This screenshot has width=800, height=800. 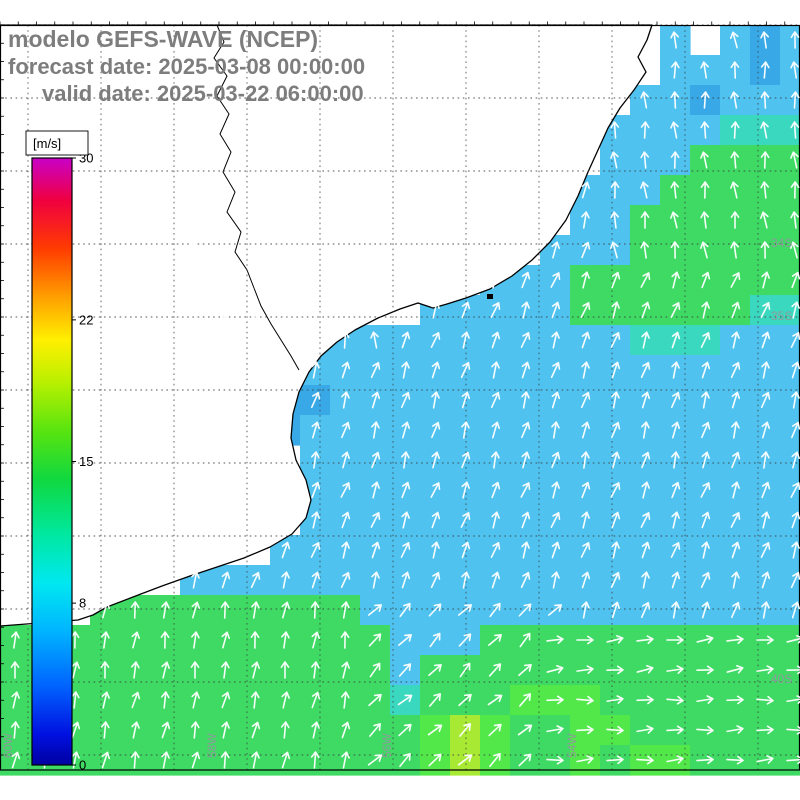 What do you see at coordinates (163, 39) in the screenshot?
I see `model-title-line: modelo GEFS-WAVE (NCEP)` at bounding box center [163, 39].